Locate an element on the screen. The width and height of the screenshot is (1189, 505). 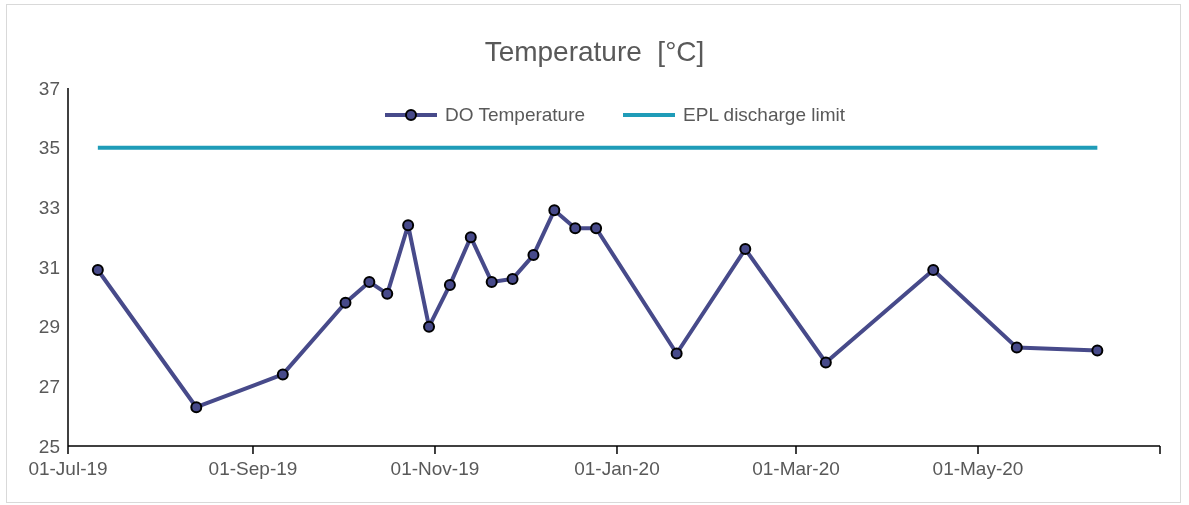
y-tick-label: 25 is located at coordinates (49, 446).